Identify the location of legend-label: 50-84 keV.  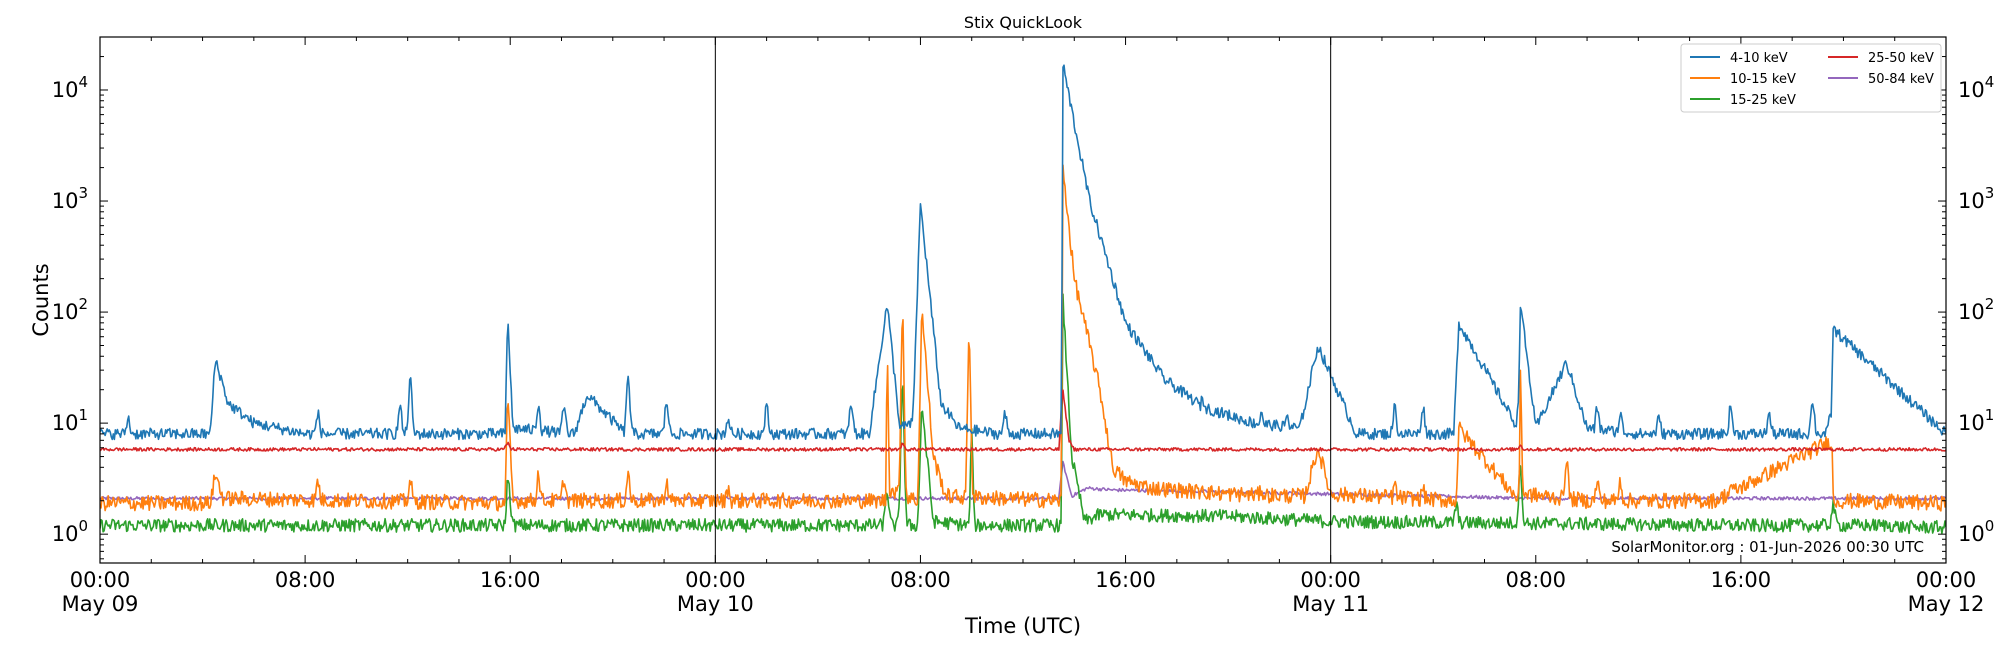
(1901, 79).